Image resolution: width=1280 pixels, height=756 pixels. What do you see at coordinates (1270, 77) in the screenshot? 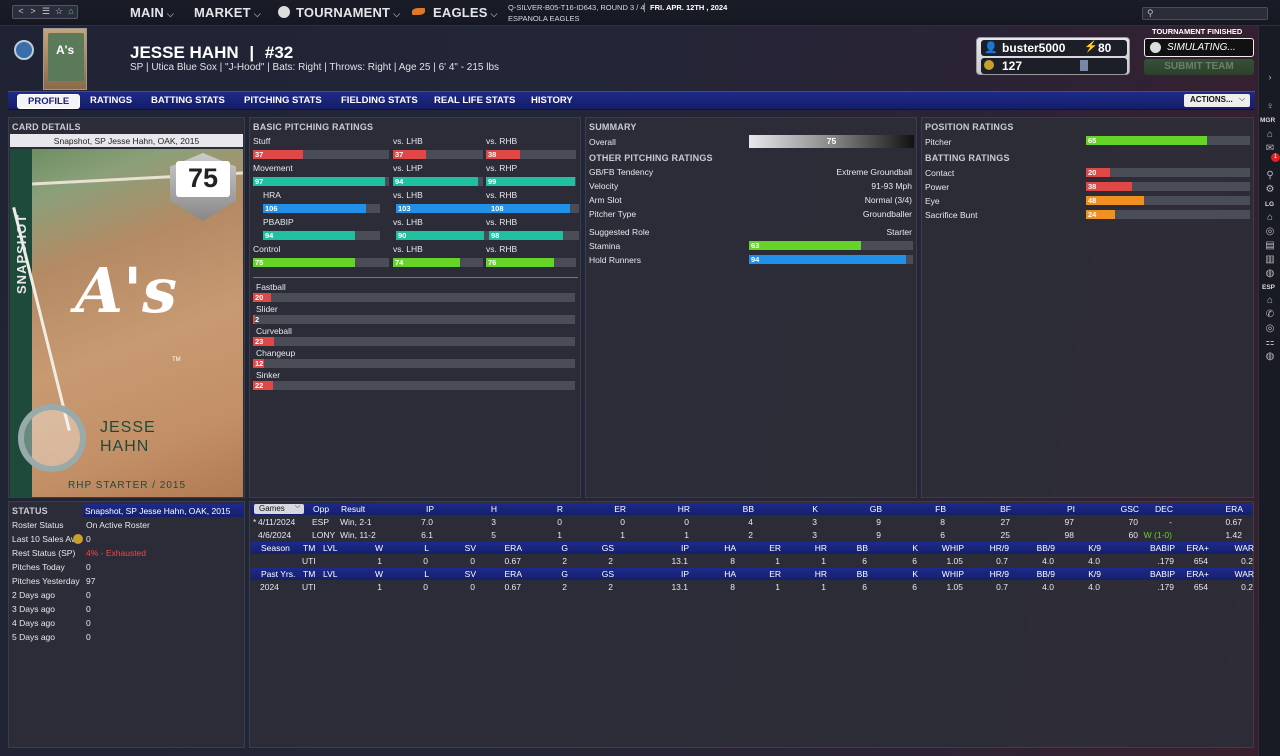
I see `collapse-icon: ›` at bounding box center [1270, 77].